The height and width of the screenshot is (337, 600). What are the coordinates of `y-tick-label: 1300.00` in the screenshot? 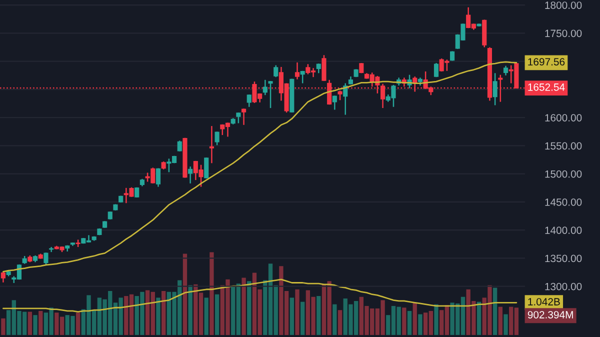 It's located at (563, 286).